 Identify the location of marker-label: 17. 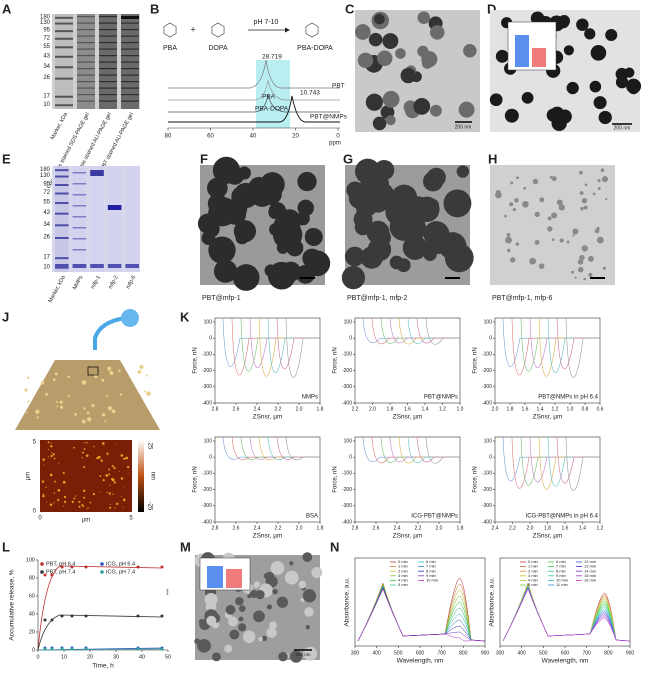
(46, 258).